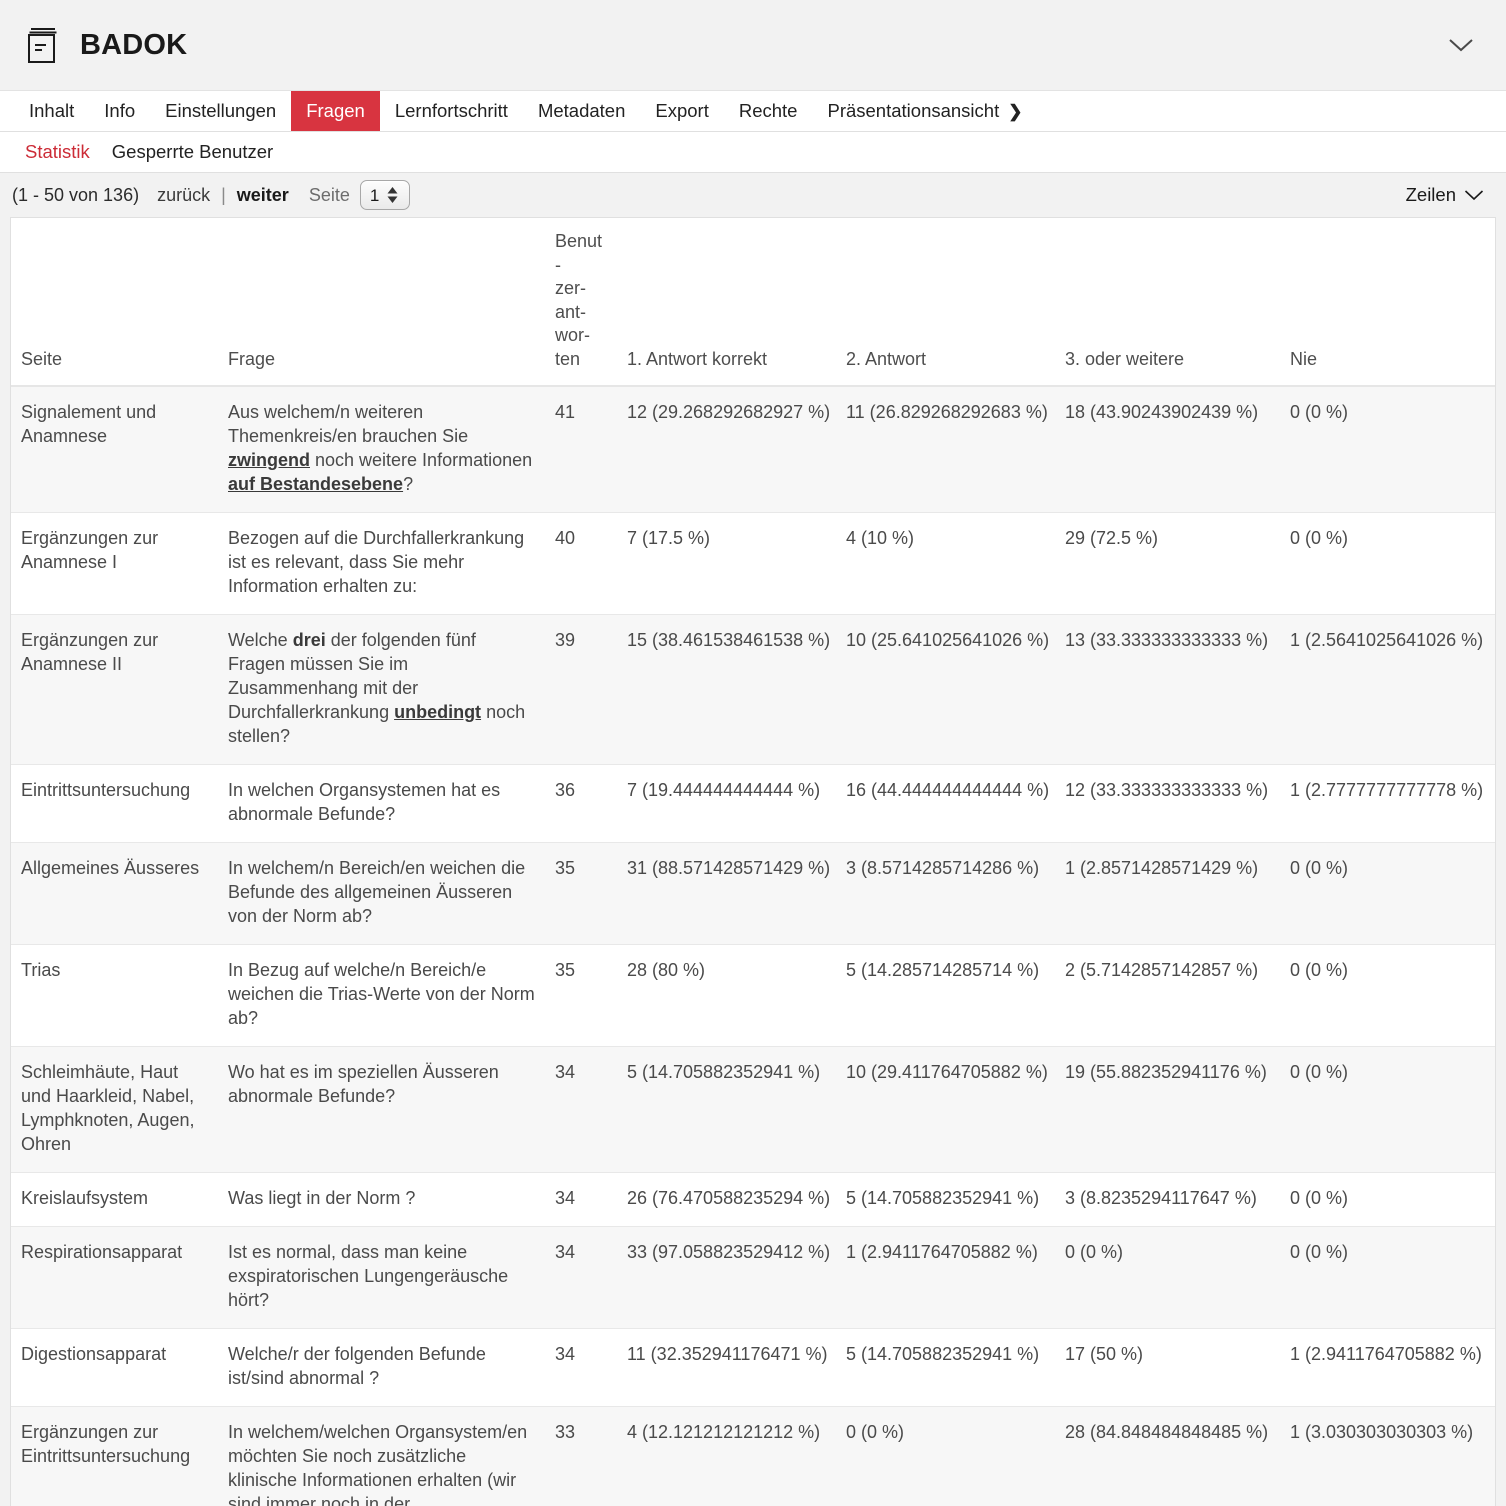  What do you see at coordinates (1167, 563) in the screenshot?
I see `cell-antwort-3: 29 (72.5 %)` at bounding box center [1167, 563].